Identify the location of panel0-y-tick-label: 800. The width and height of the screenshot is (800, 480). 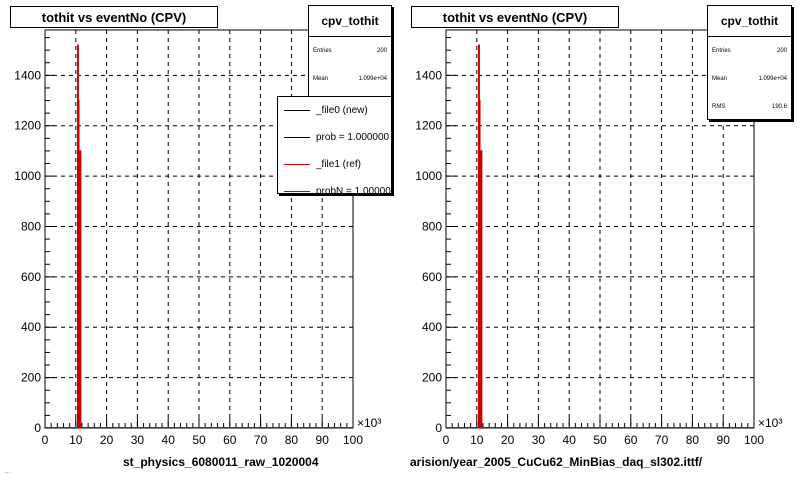
(31, 226).